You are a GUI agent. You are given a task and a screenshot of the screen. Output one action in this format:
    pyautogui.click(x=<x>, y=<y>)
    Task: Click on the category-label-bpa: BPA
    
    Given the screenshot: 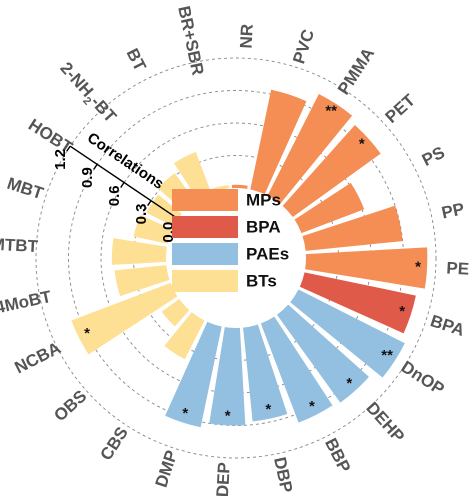 What is the action you would take?
    pyautogui.click(x=447, y=325)
    